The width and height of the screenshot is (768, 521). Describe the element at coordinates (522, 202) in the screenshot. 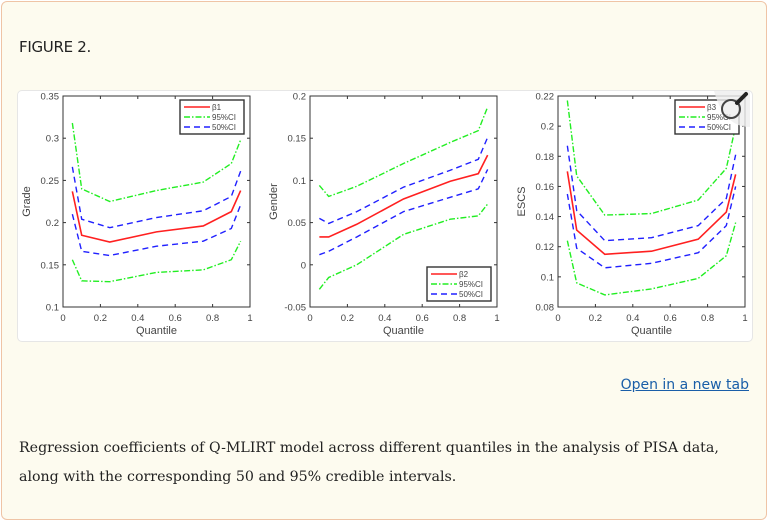

I see `y-axis-label: ESCS` at that location.